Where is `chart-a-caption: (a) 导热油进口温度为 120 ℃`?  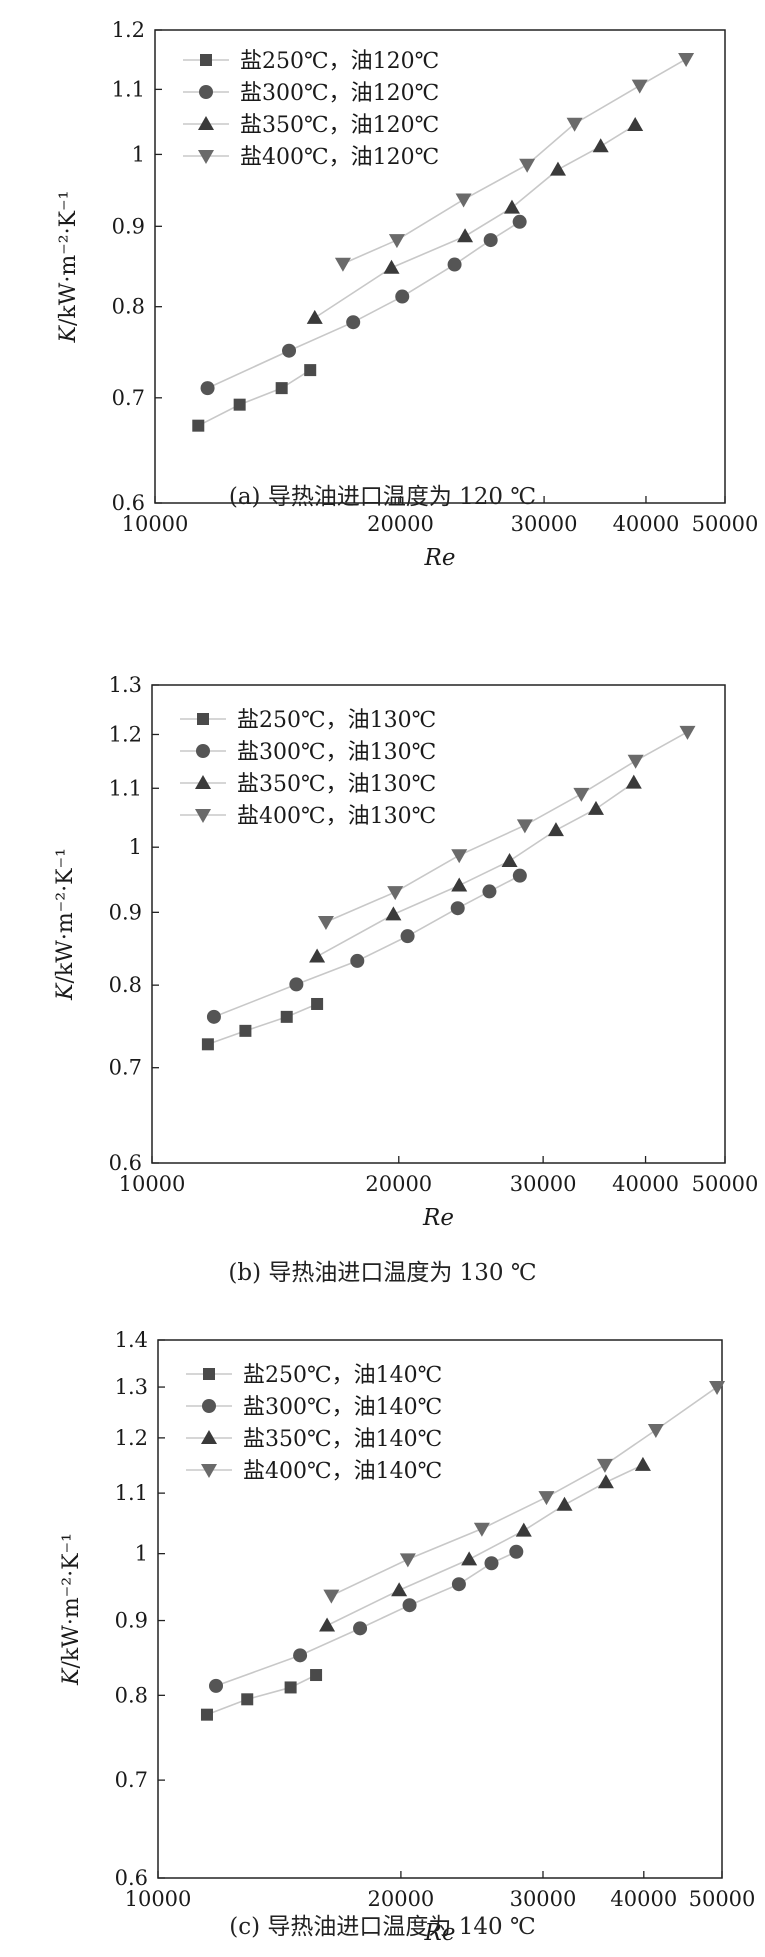
chart-a-caption: (a) 导热油进口温度为 120 ℃ is located at coordinates (382, 497).